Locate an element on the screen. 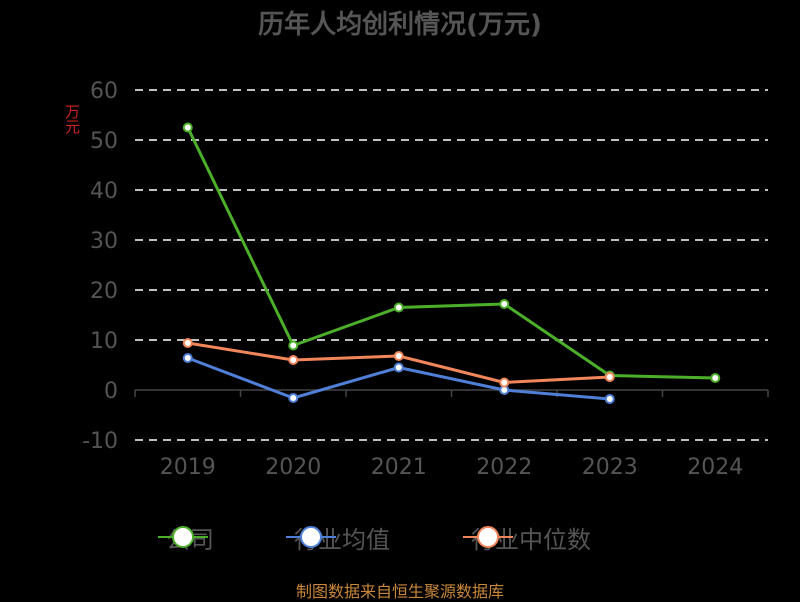  y-tick-label: 10 is located at coordinates (104, 341).